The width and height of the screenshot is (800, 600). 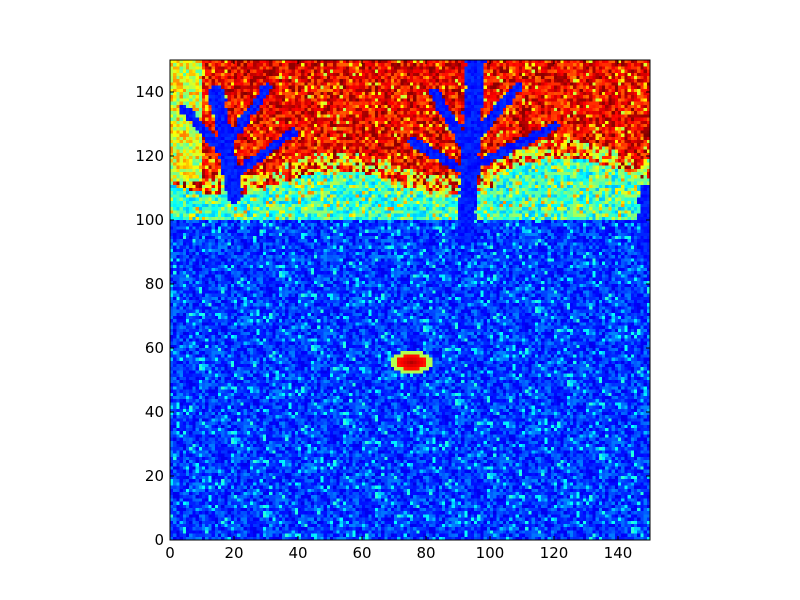 What do you see at coordinates (154, 476) in the screenshot?
I see `y-tick-label: 20` at bounding box center [154, 476].